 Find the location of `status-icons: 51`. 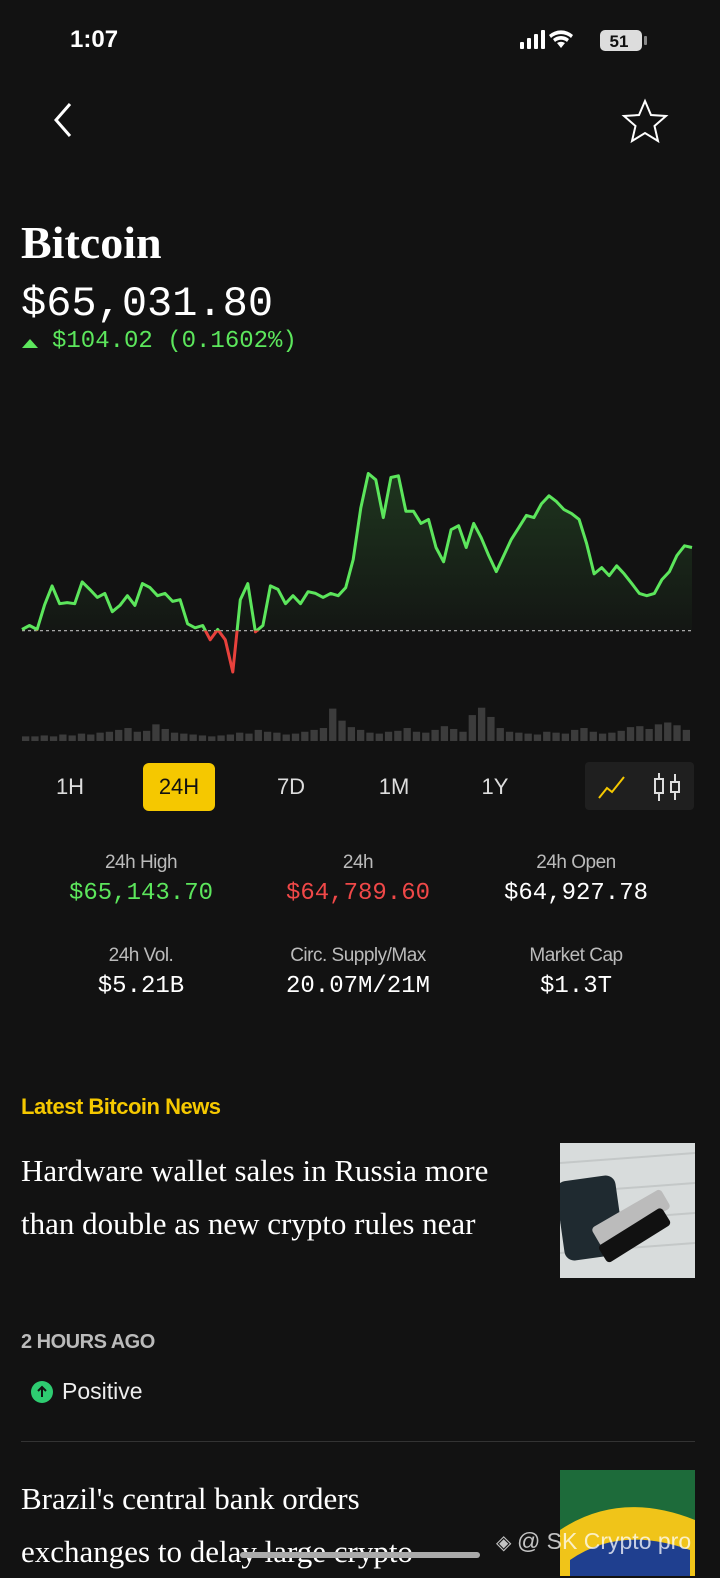

status-icons: 51 is located at coordinates (583, 40).